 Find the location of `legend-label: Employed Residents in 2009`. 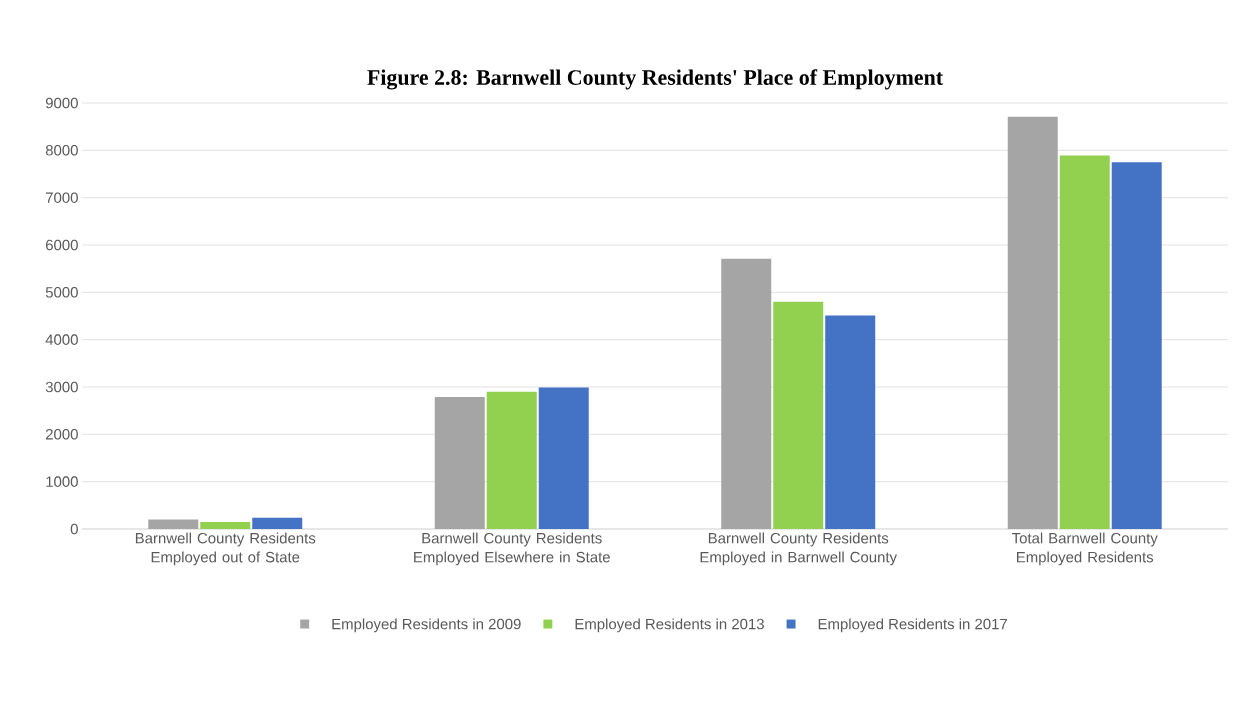

legend-label: Employed Residents in 2009 is located at coordinates (426, 625).